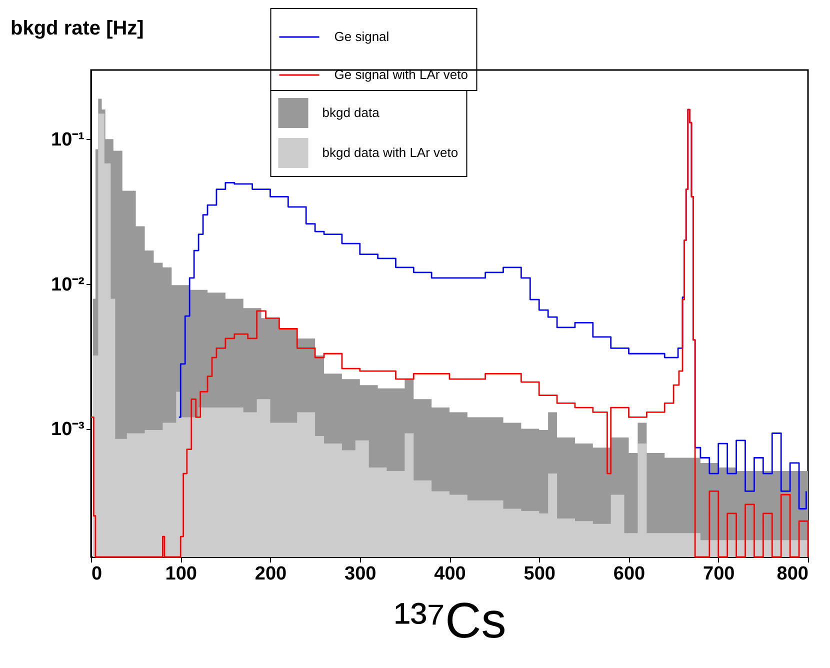 This screenshot has height=668, width=830. I want to click on x-tick-label: 800, so click(792, 574).